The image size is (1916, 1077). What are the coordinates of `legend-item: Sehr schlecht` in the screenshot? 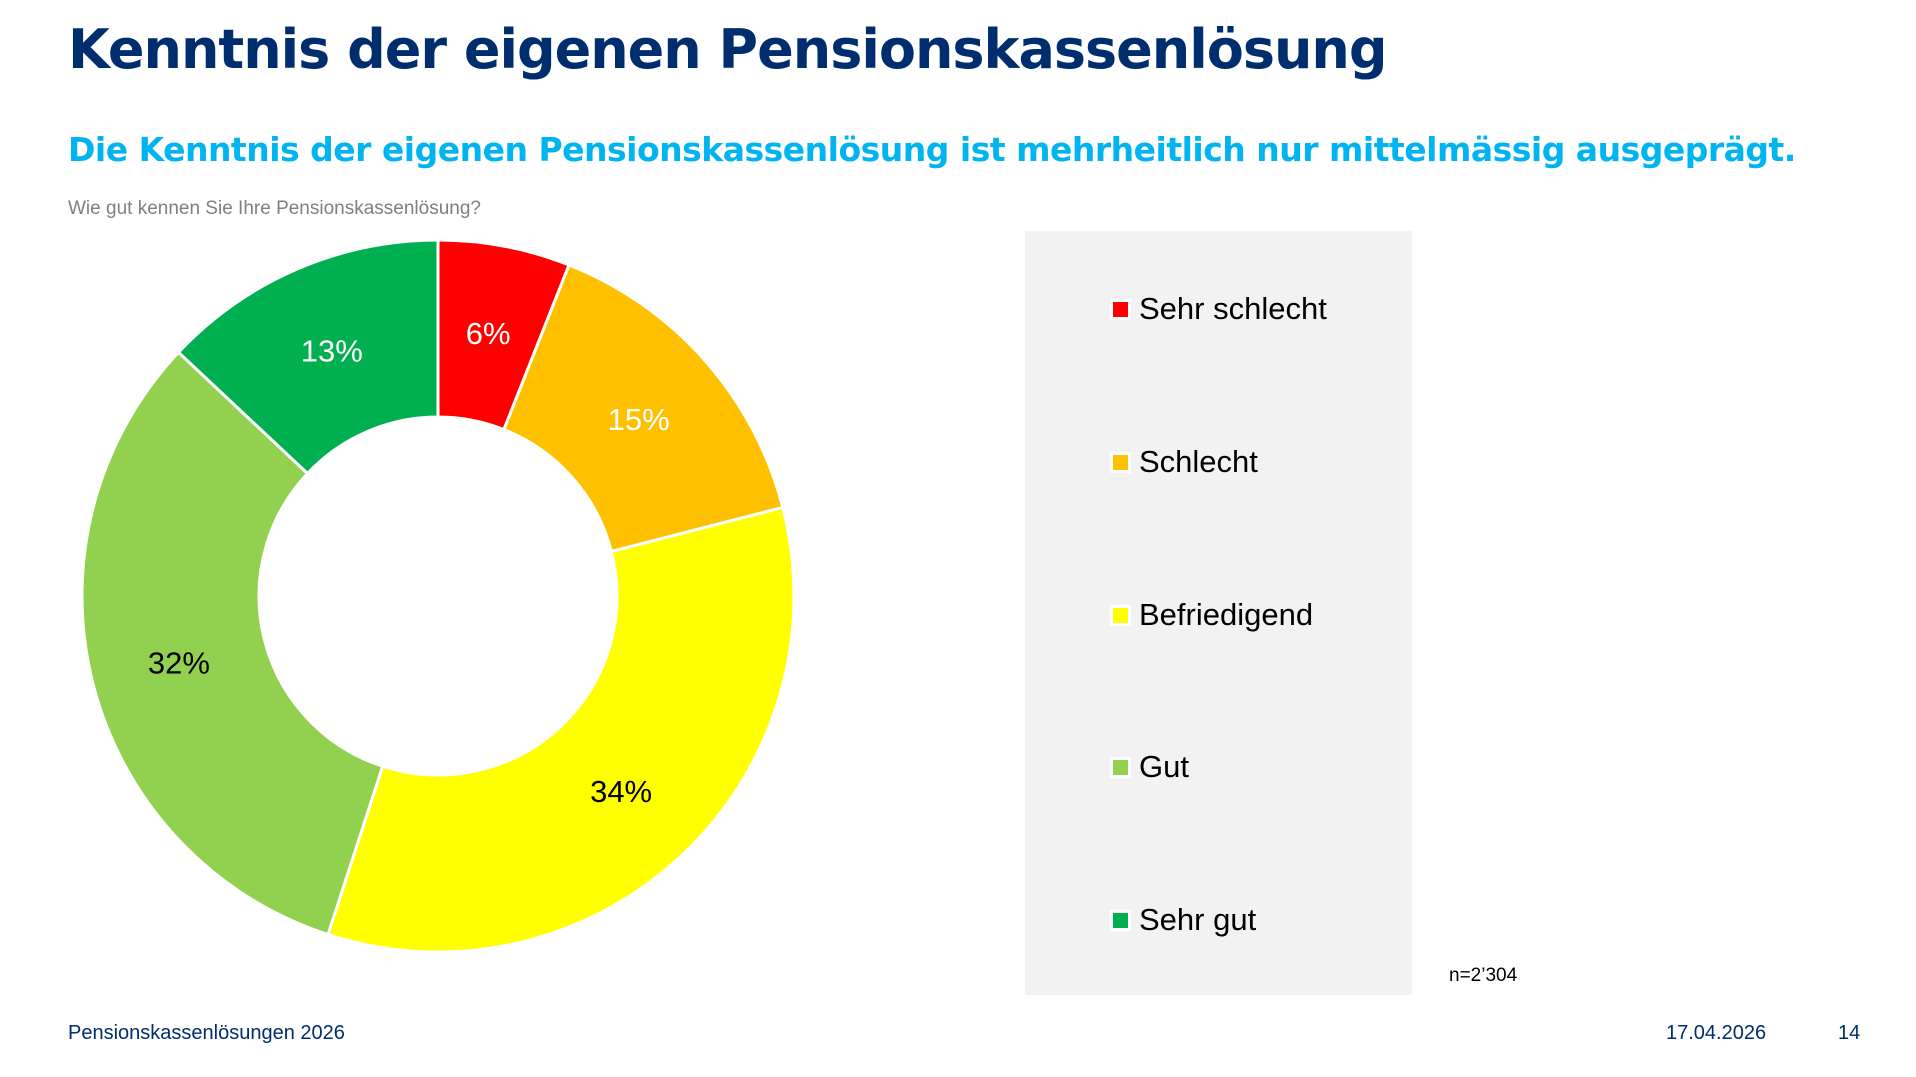 It's located at (1218, 309).